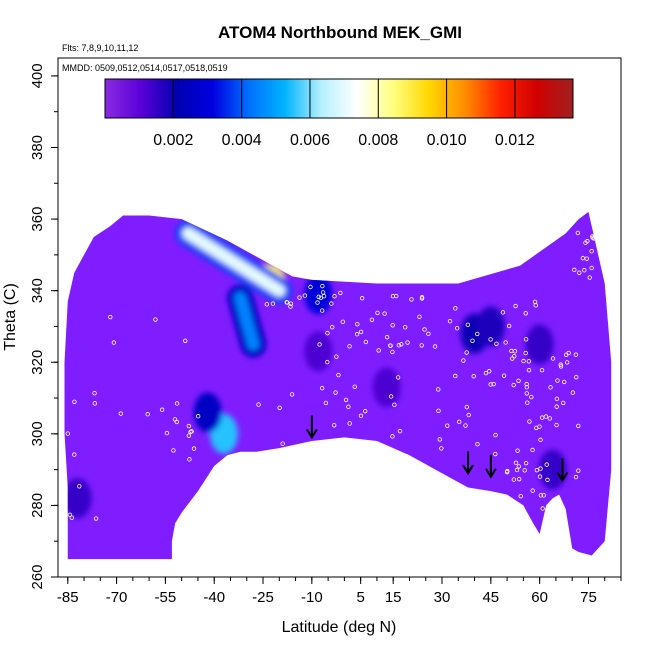 Image resolution: width=650 pixels, height=650 pixels. Describe the element at coordinates (468, 470) in the screenshot. I see `arrow-head` at that location.